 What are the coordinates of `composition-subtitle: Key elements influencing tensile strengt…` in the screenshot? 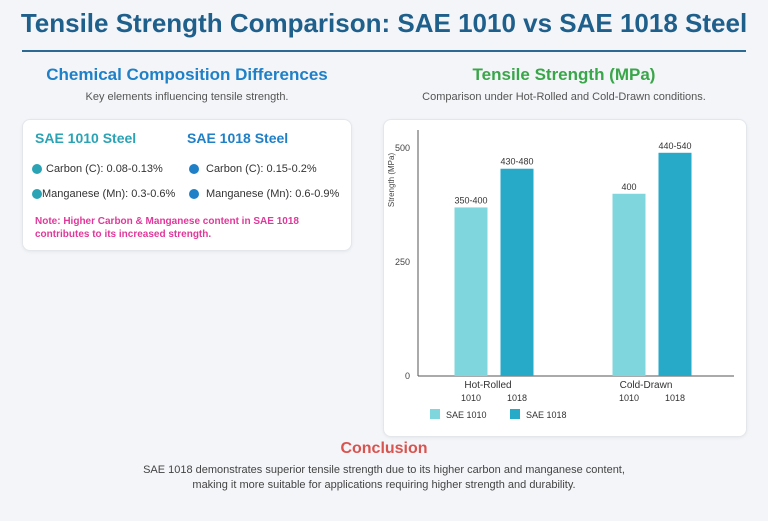 It's located at (187, 97).